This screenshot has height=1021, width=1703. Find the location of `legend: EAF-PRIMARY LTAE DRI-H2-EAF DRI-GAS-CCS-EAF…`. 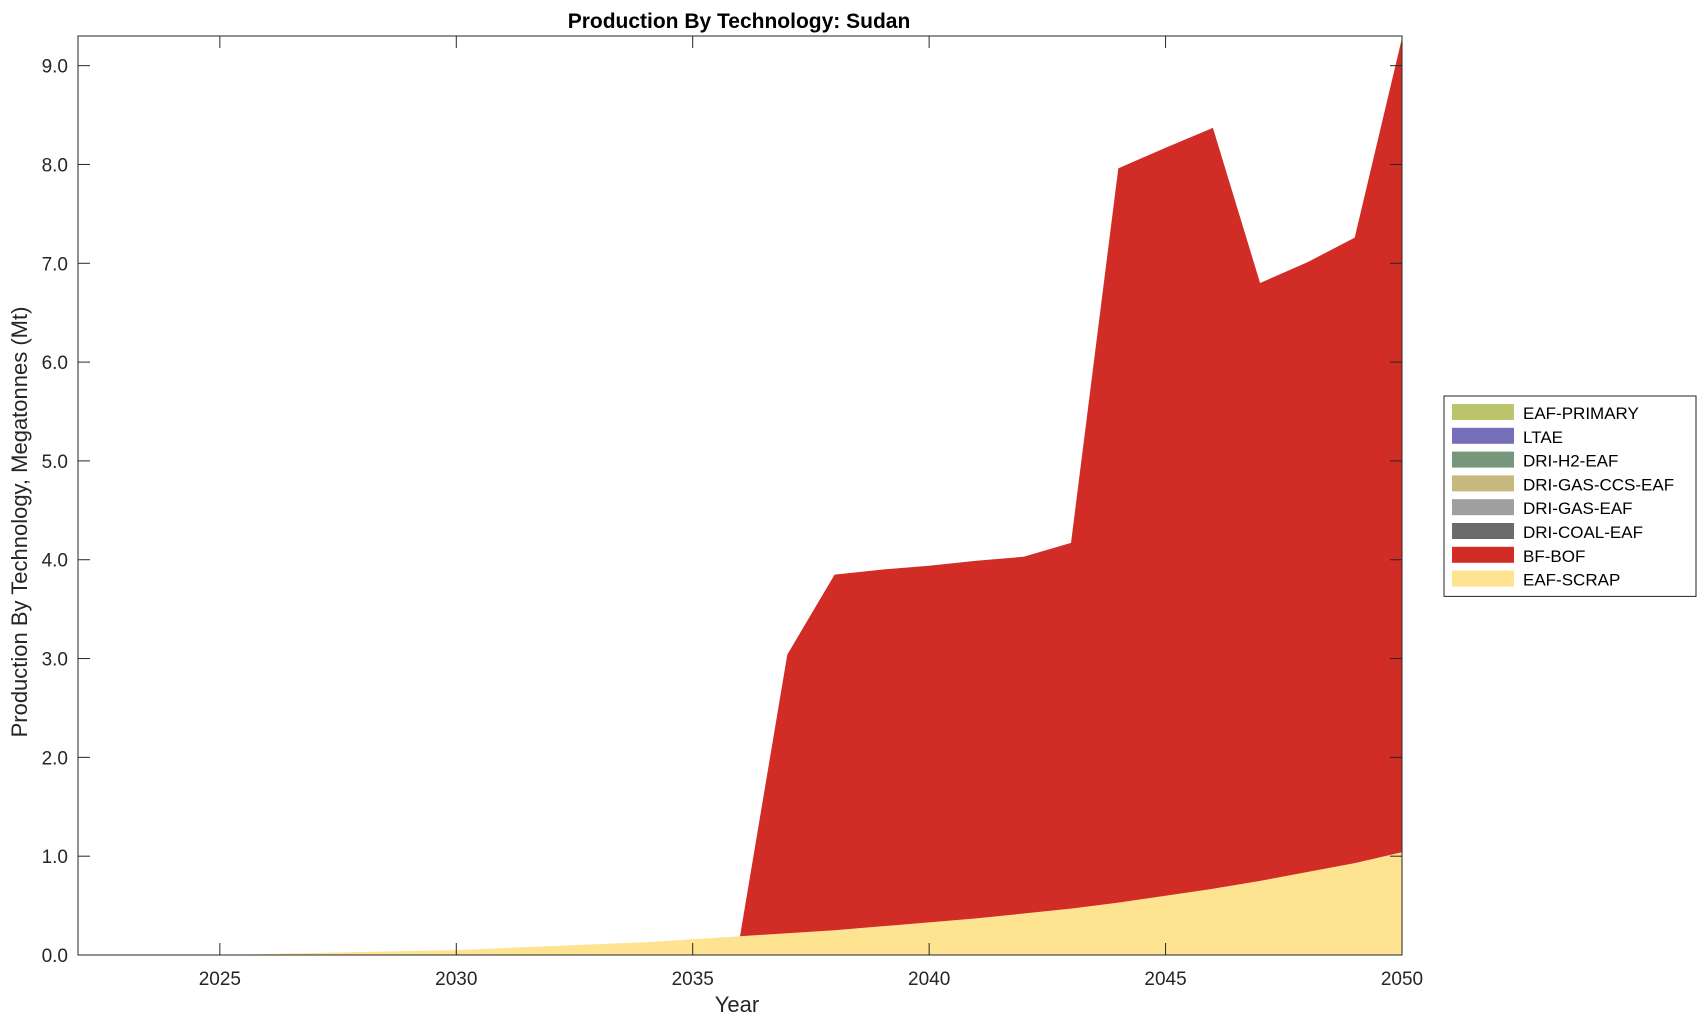

legend: EAF-PRIMARY LTAE DRI-H2-EAF DRI-GAS-CCS-EAF… is located at coordinates (1570, 496).